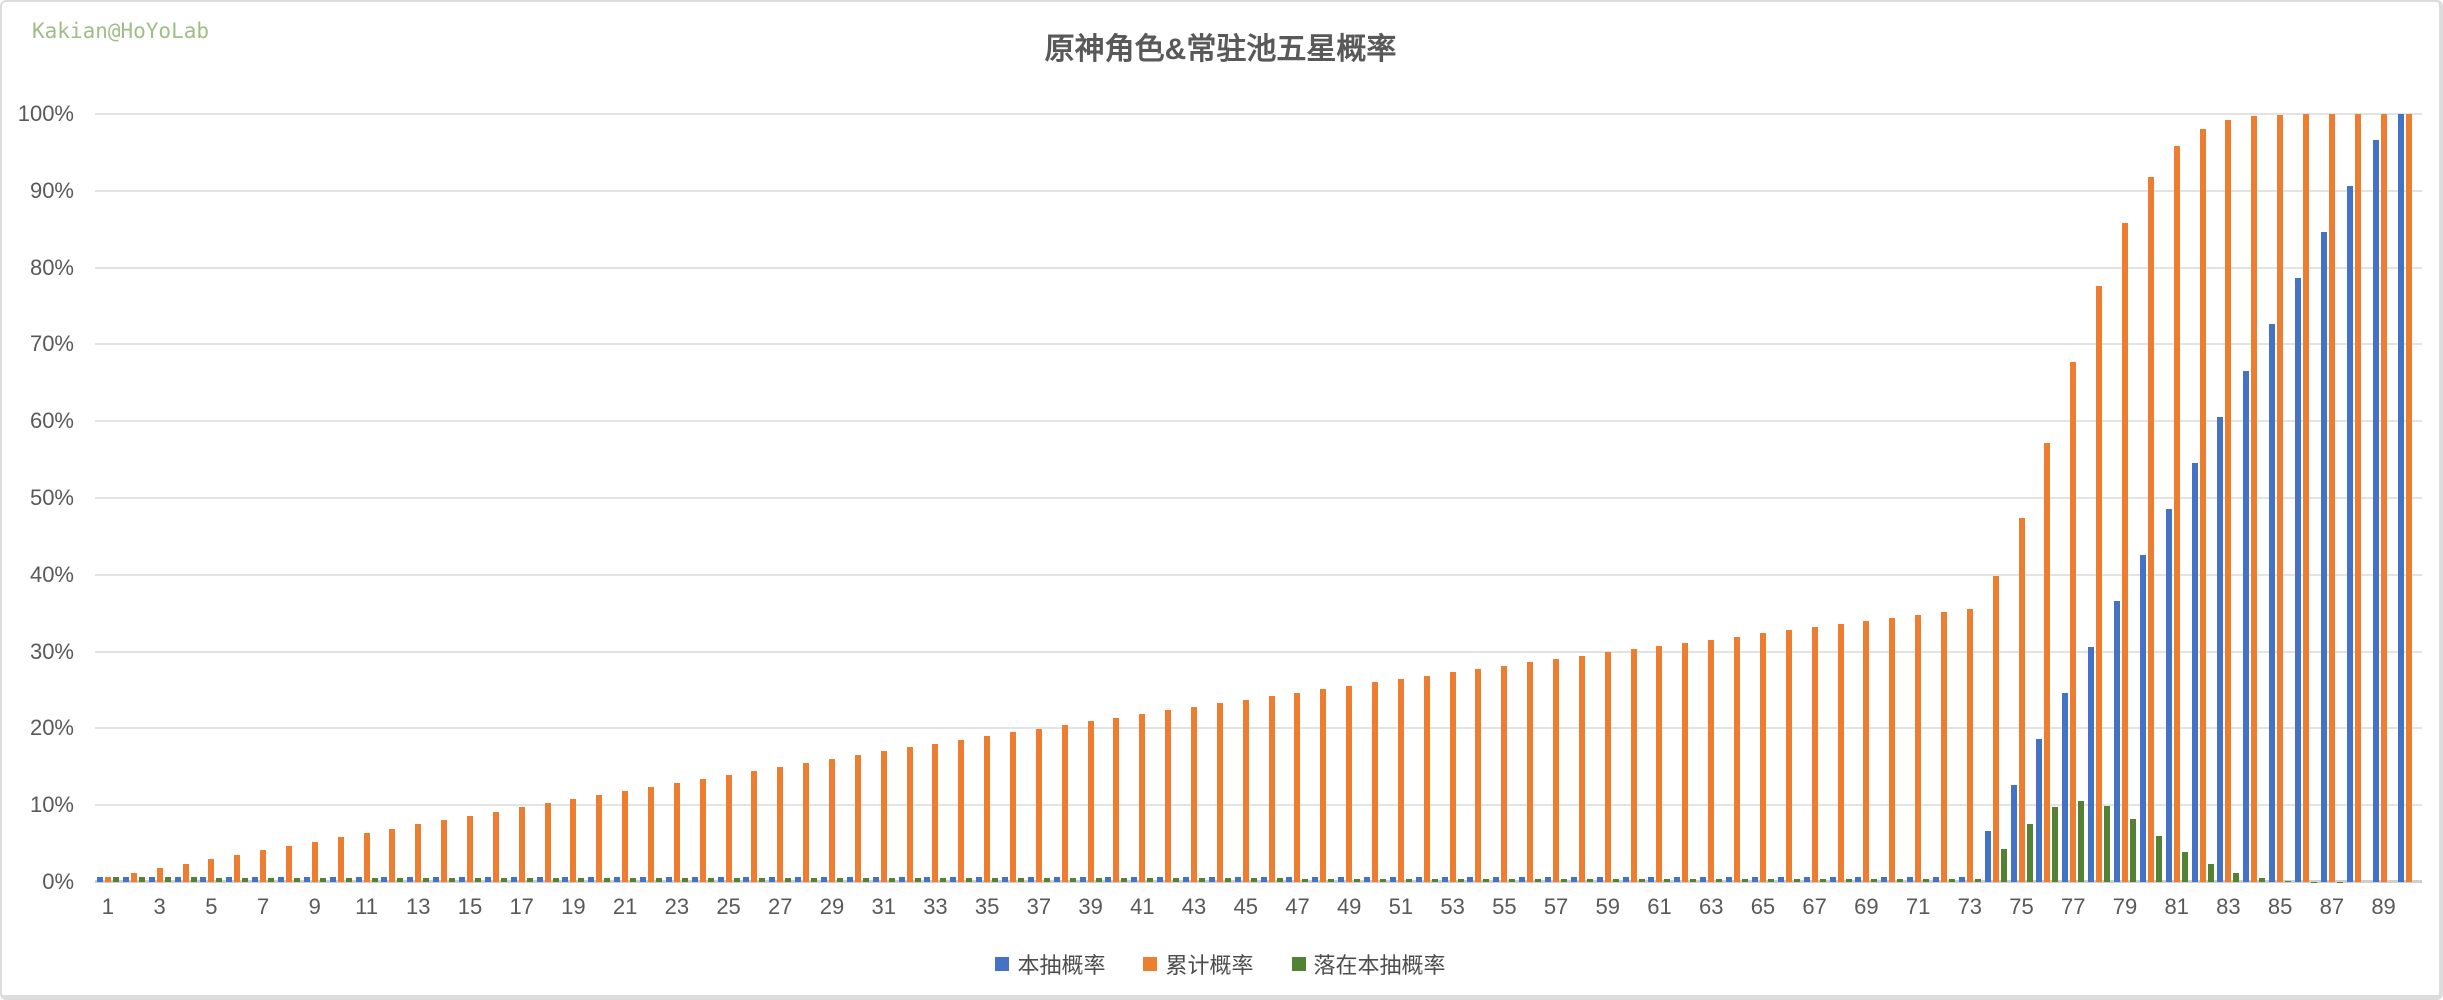 The width and height of the screenshot is (2443, 1000). Describe the element at coordinates (51, 267) in the screenshot. I see `y-tick-label: 80%` at that location.